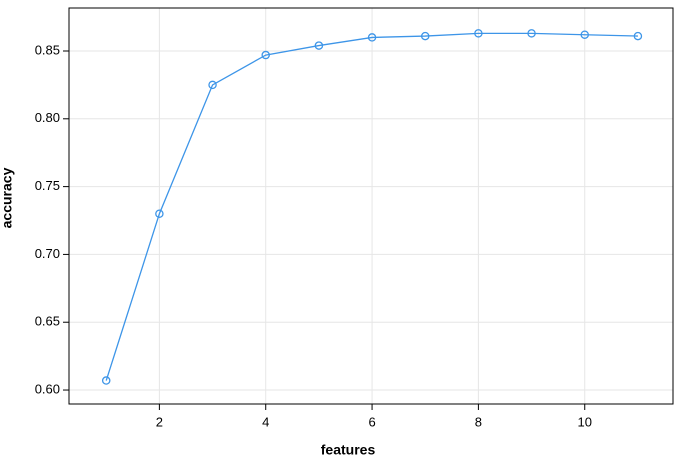 This screenshot has height=457, width=685. What do you see at coordinates (265, 421) in the screenshot?
I see `x-tick-label: 4` at bounding box center [265, 421].